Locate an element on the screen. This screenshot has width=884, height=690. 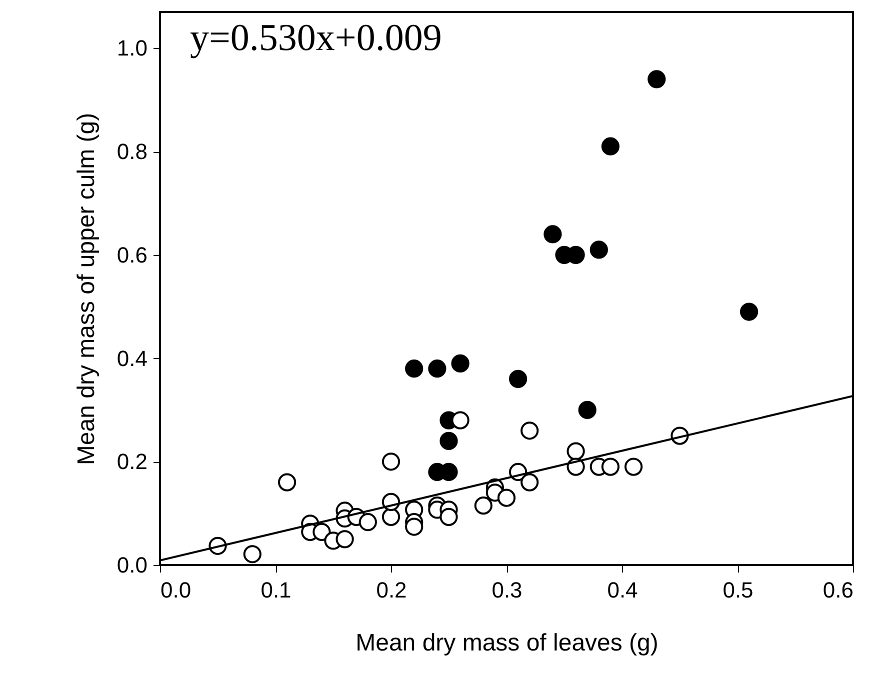
x-axis-title: Mean dry mass of leaves (g) is located at coordinates (507, 643).